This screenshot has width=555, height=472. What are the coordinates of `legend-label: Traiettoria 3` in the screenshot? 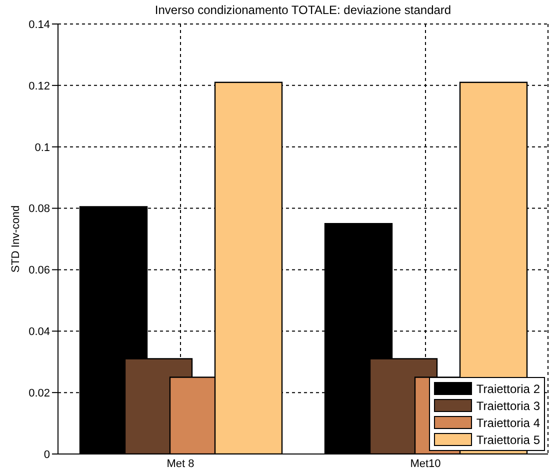 It's located at (508, 405).